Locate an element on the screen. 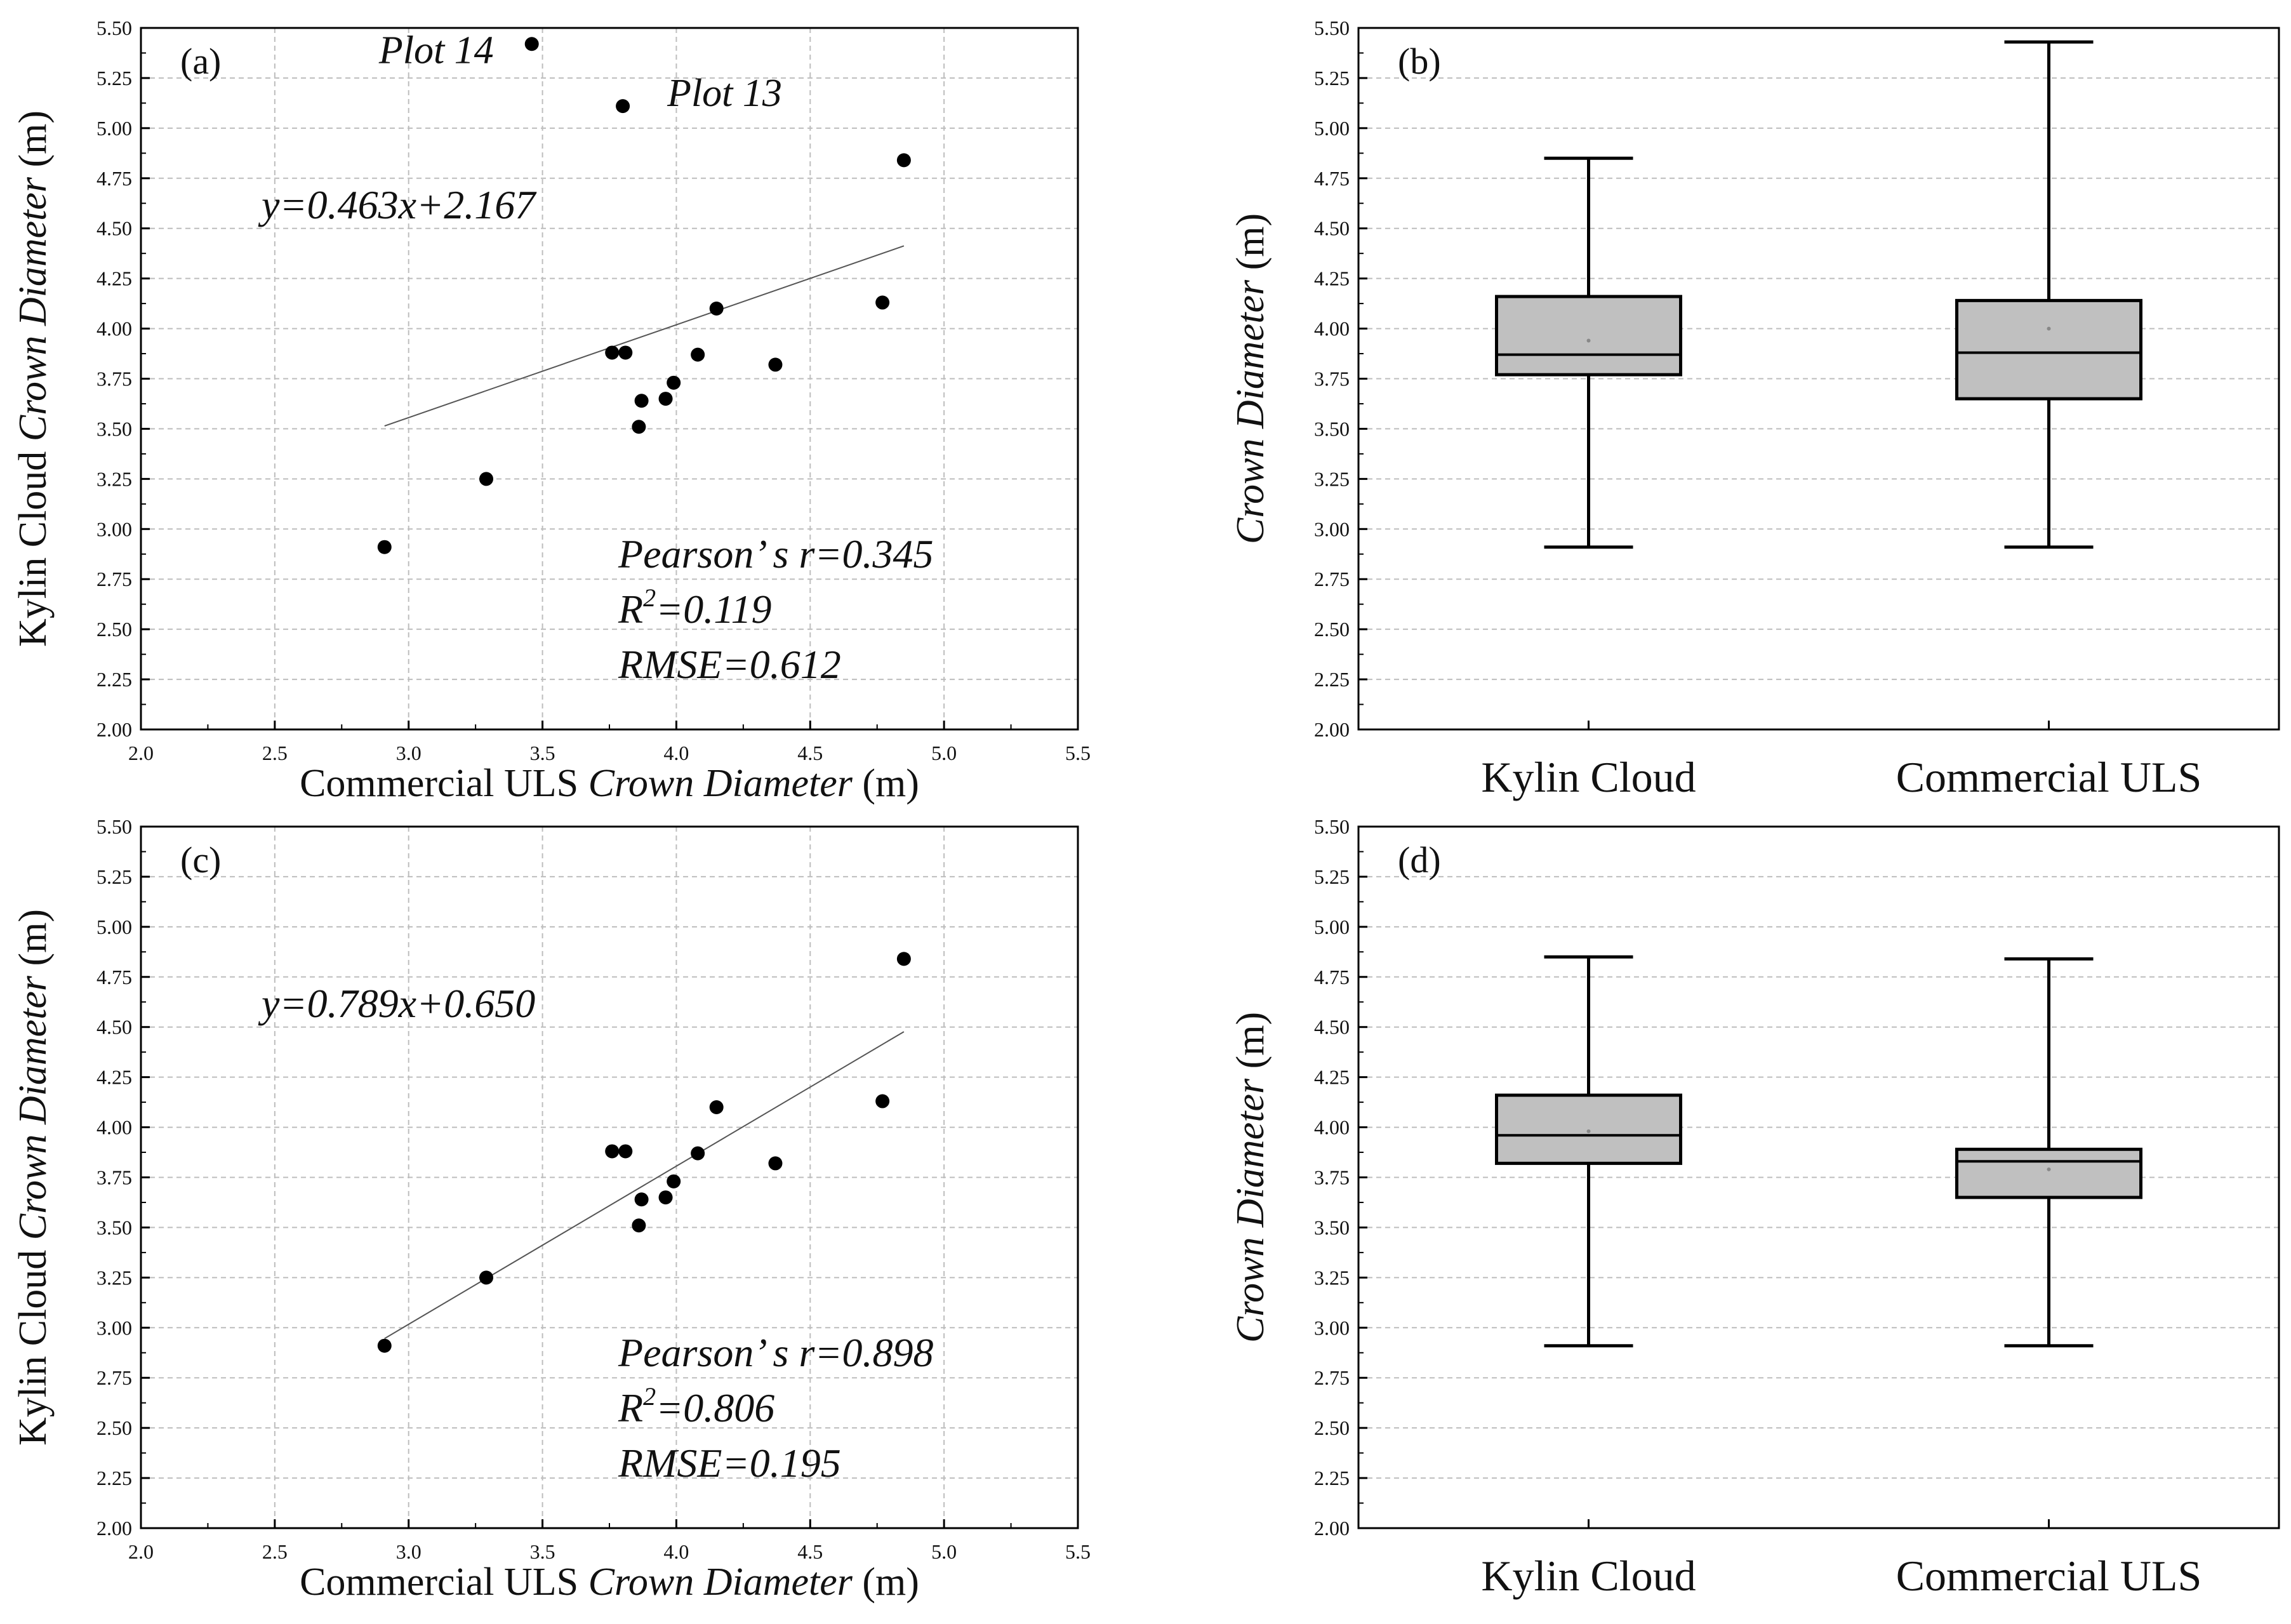  regression-line is located at coordinates (644, 1185).